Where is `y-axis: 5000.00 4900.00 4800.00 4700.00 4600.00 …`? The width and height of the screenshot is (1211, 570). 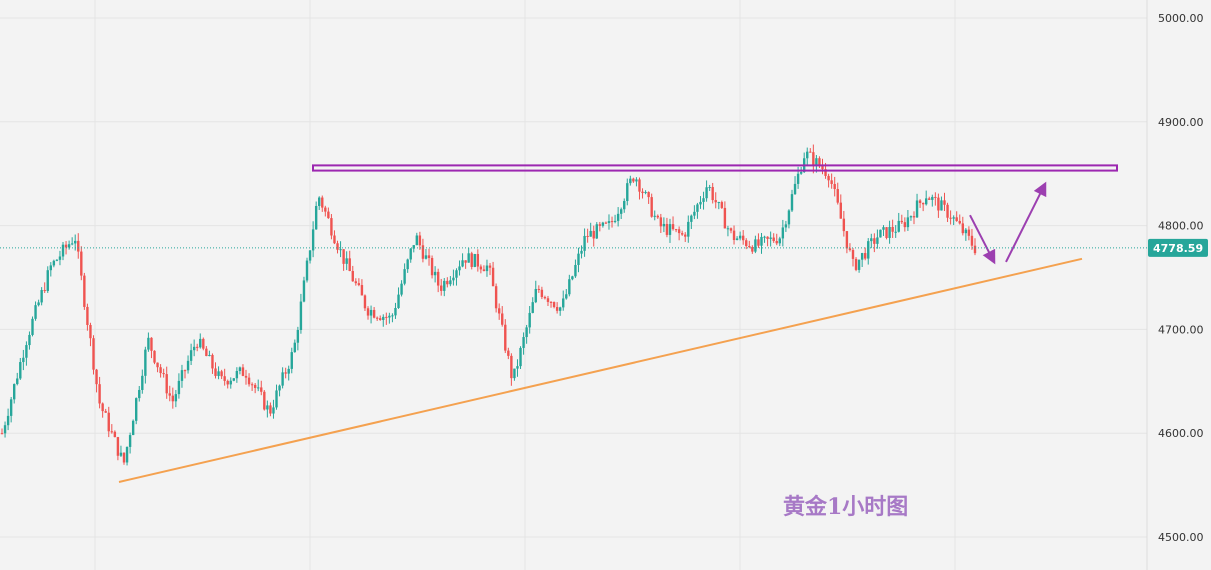
y-axis: 5000.00 4900.00 4800.00 4700.00 4600.00 … is located at coordinates (1181, 278).